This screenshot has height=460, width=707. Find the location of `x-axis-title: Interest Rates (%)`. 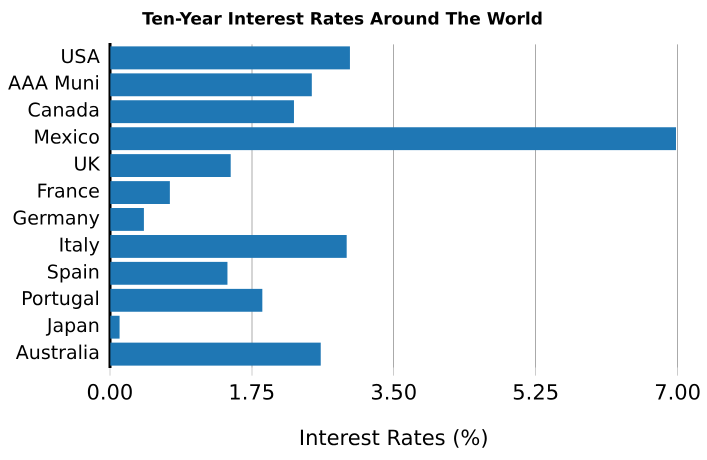

x-axis-title: Interest Rates (%) is located at coordinates (393, 438).